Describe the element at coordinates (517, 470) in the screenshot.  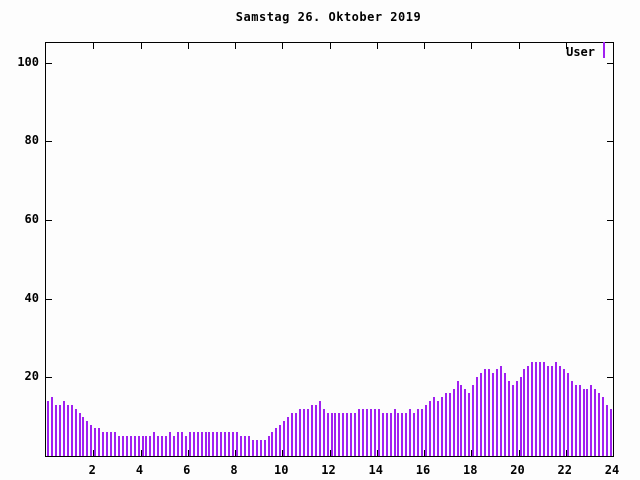
I see `x-tick-label: 20` at that location.